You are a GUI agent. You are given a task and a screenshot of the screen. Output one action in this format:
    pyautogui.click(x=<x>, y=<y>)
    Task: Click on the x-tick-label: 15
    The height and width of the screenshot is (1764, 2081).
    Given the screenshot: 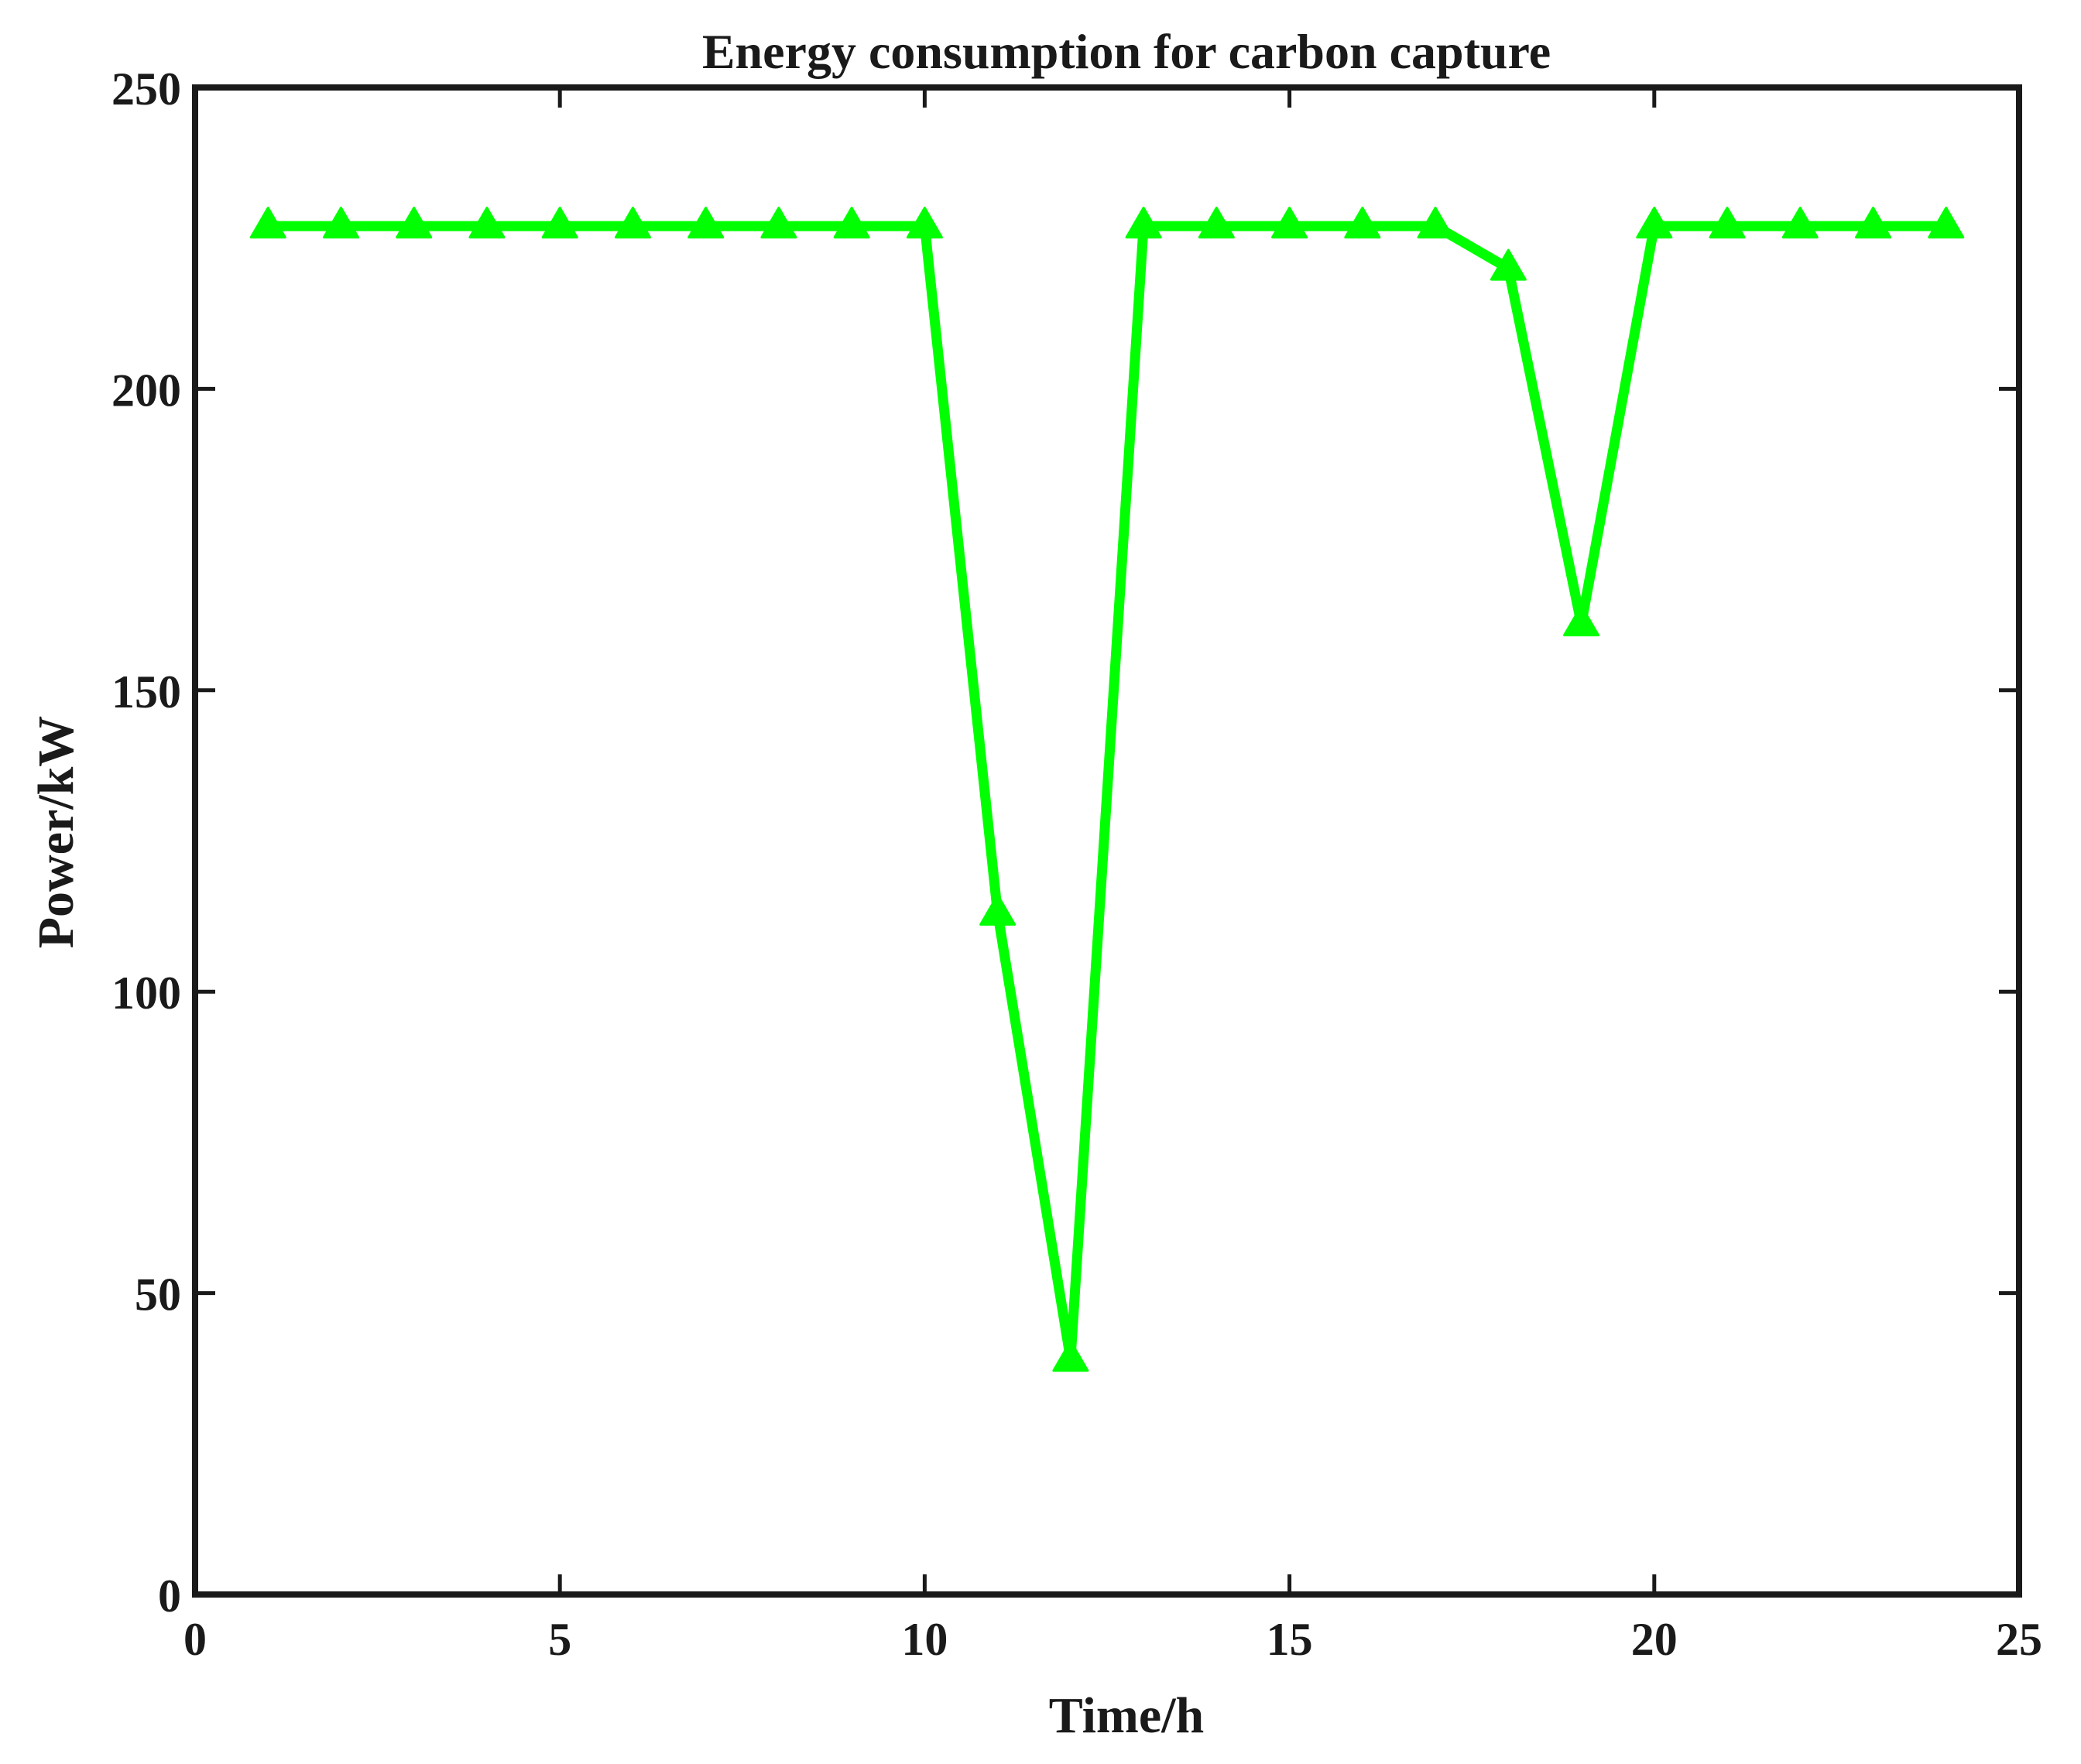 What is the action you would take?
    pyautogui.click(x=1290, y=1639)
    